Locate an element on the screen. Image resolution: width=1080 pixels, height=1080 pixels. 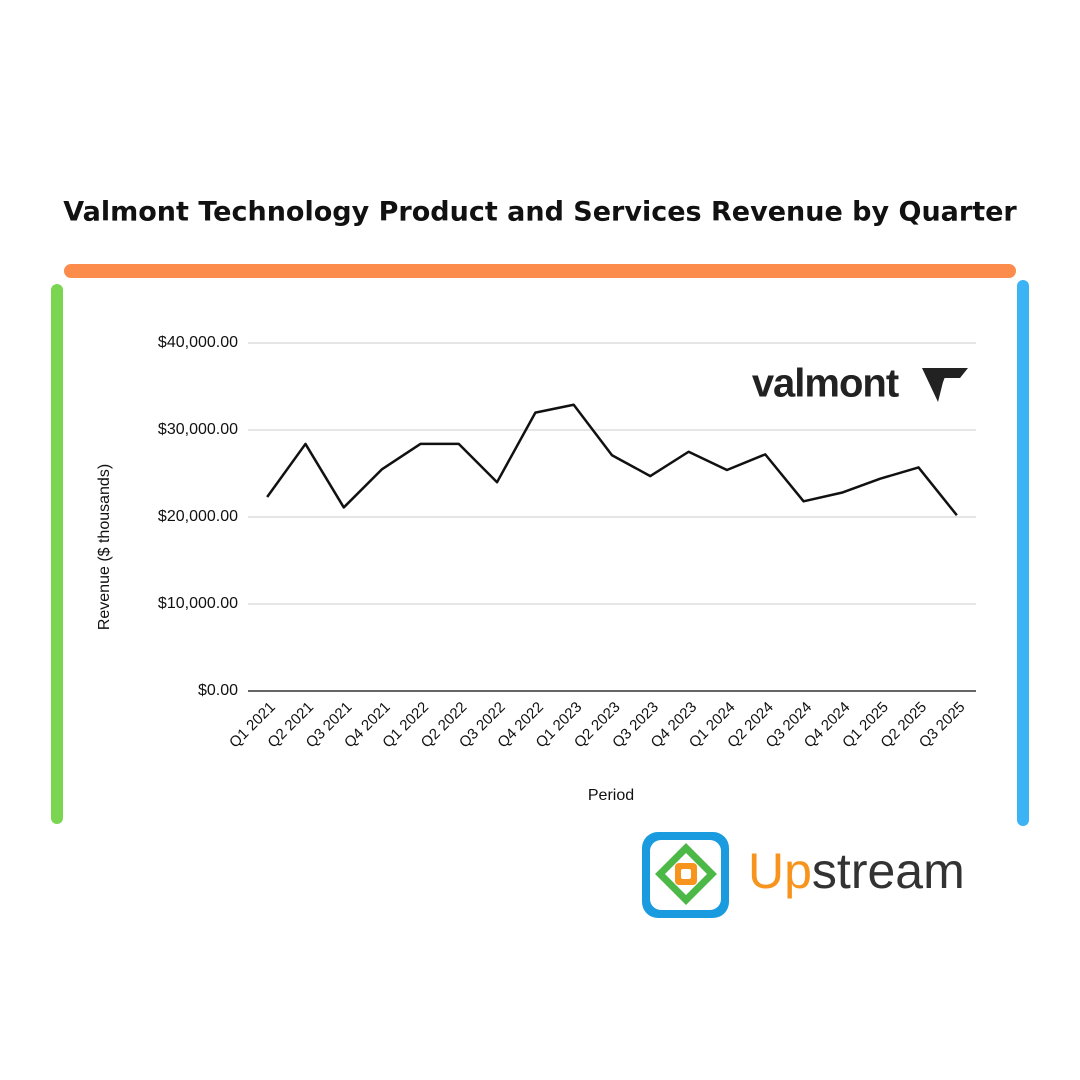
y-axis-label: Revenue ($ thousands) is located at coordinates (104, 547).